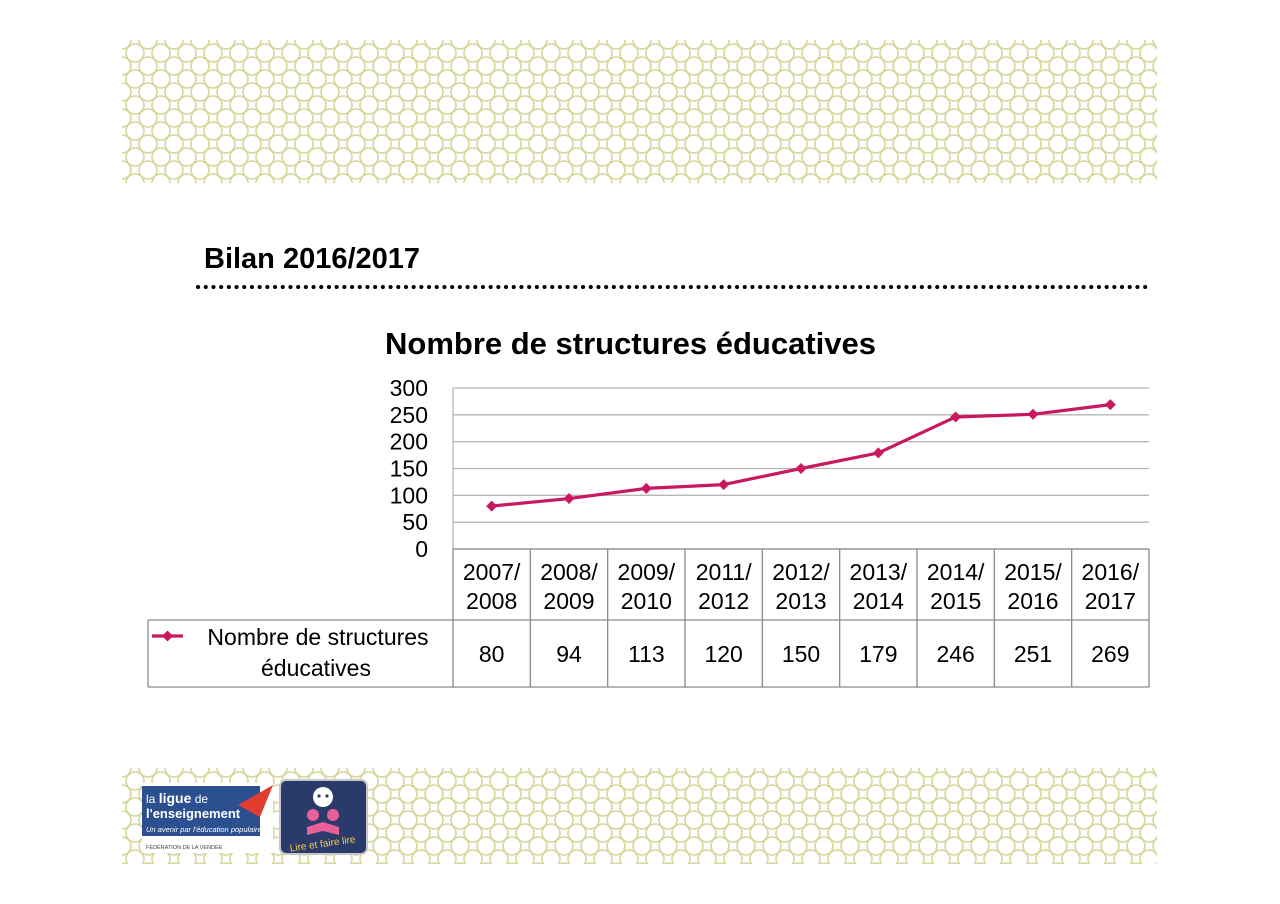  What do you see at coordinates (723, 654) in the screenshot?
I see `data-table-value: 120` at bounding box center [723, 654].